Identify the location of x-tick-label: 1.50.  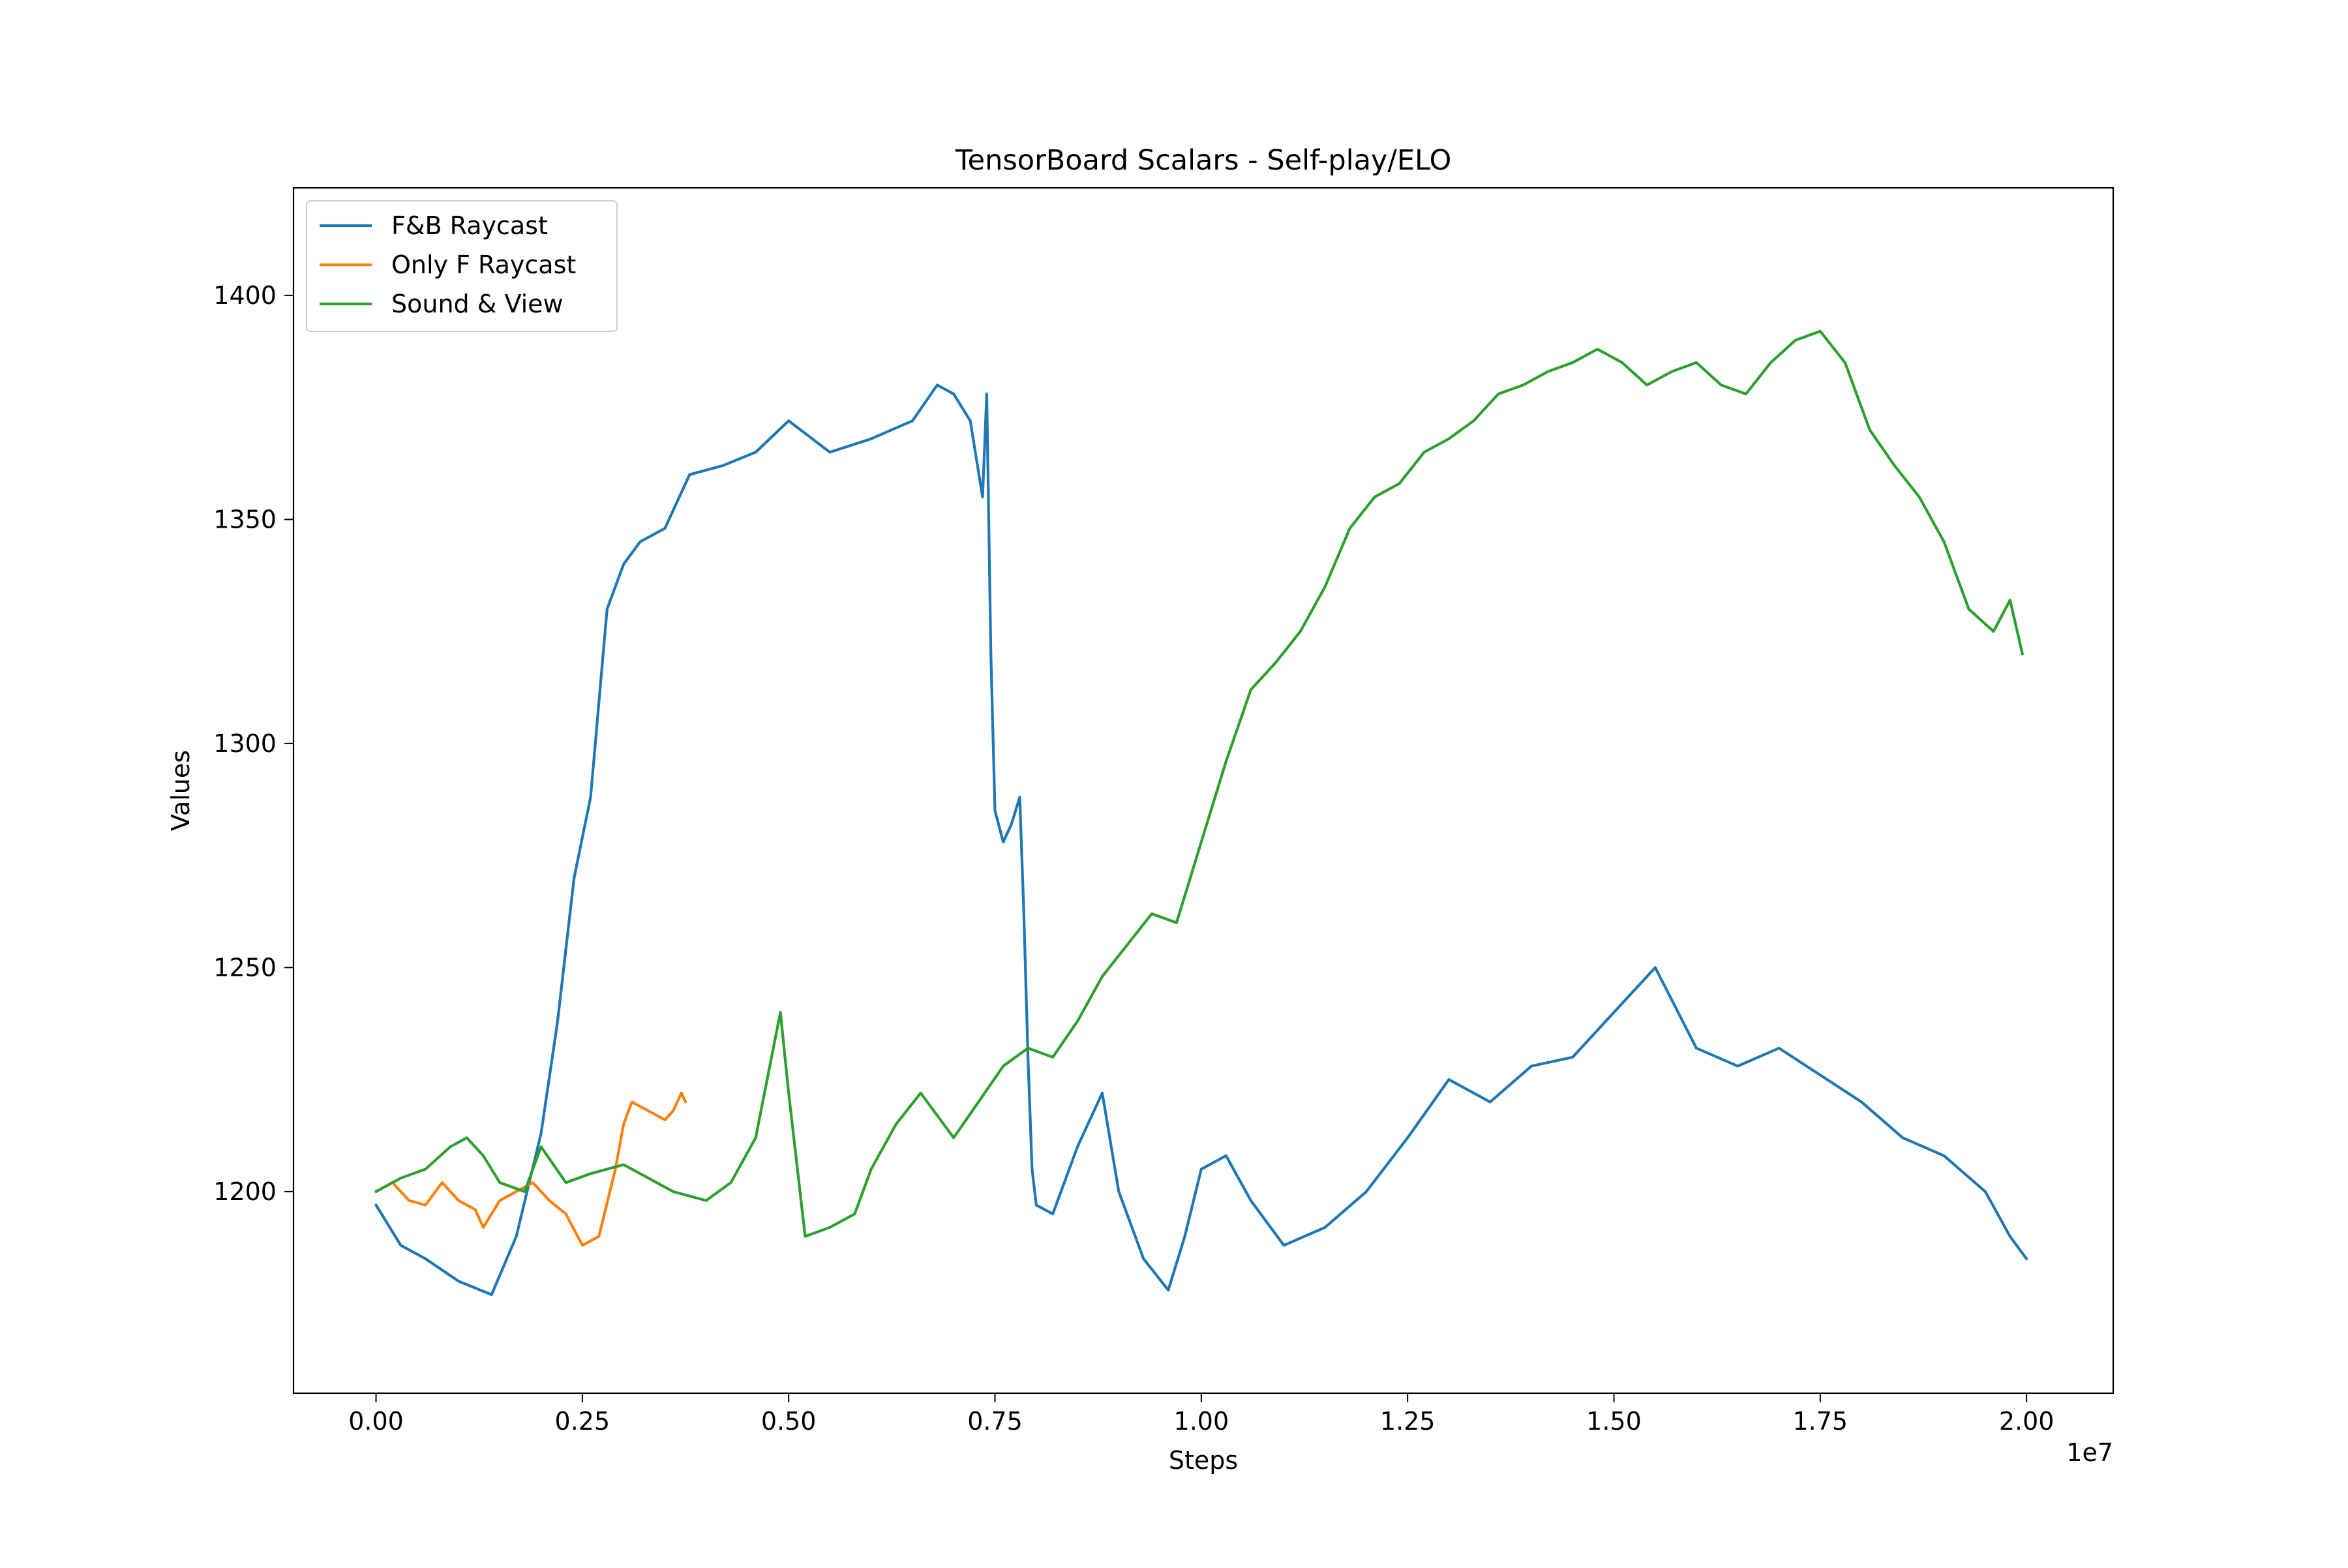
(1614, 1421).